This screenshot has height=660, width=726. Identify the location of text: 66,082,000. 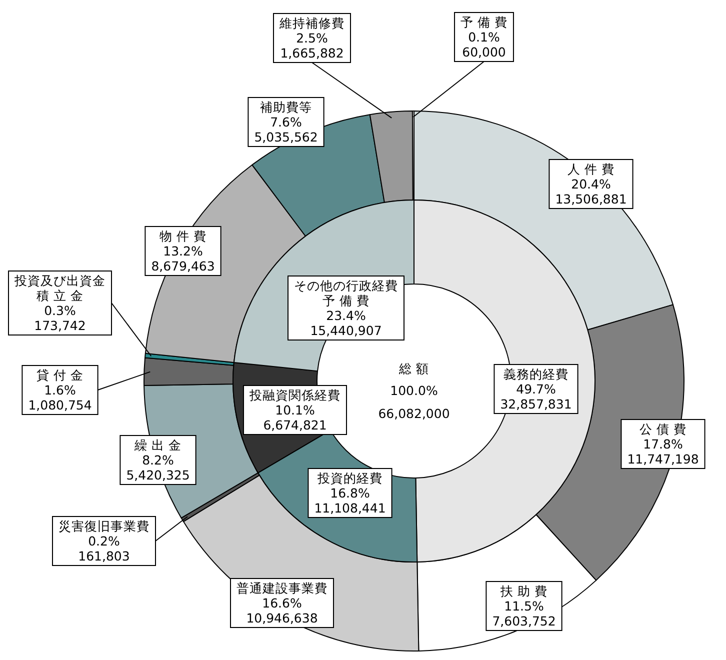
(414, 413).